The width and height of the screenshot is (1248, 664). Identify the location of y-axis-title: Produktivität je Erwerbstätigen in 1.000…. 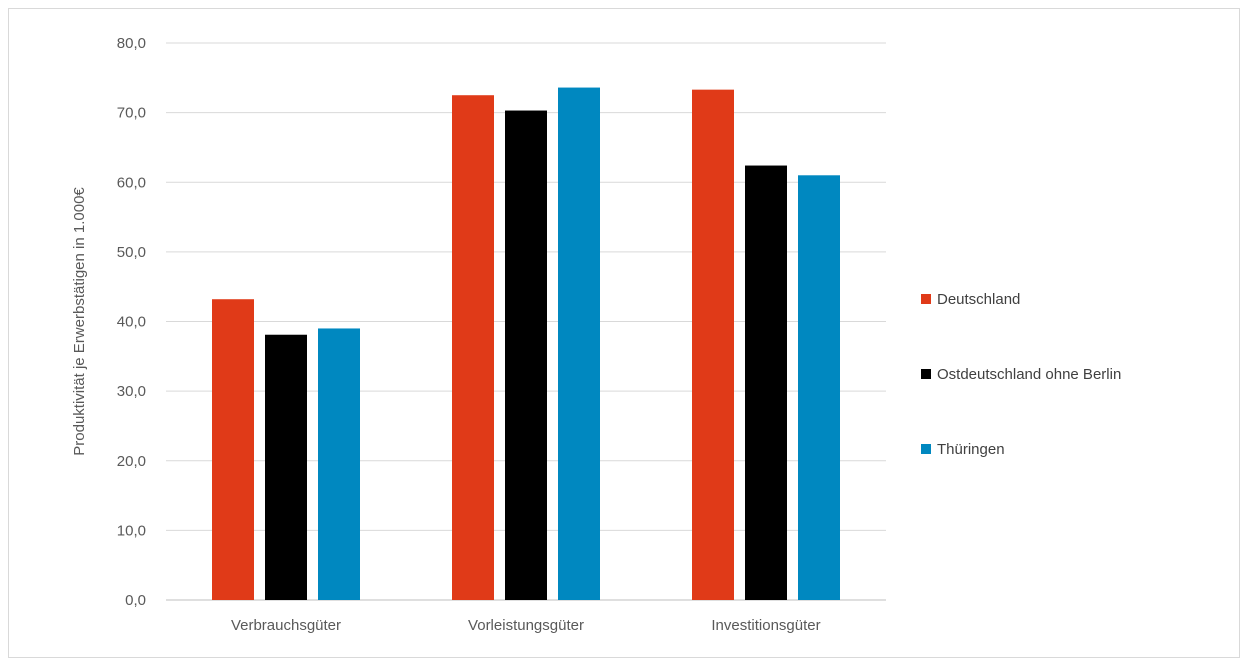
(79, 321).